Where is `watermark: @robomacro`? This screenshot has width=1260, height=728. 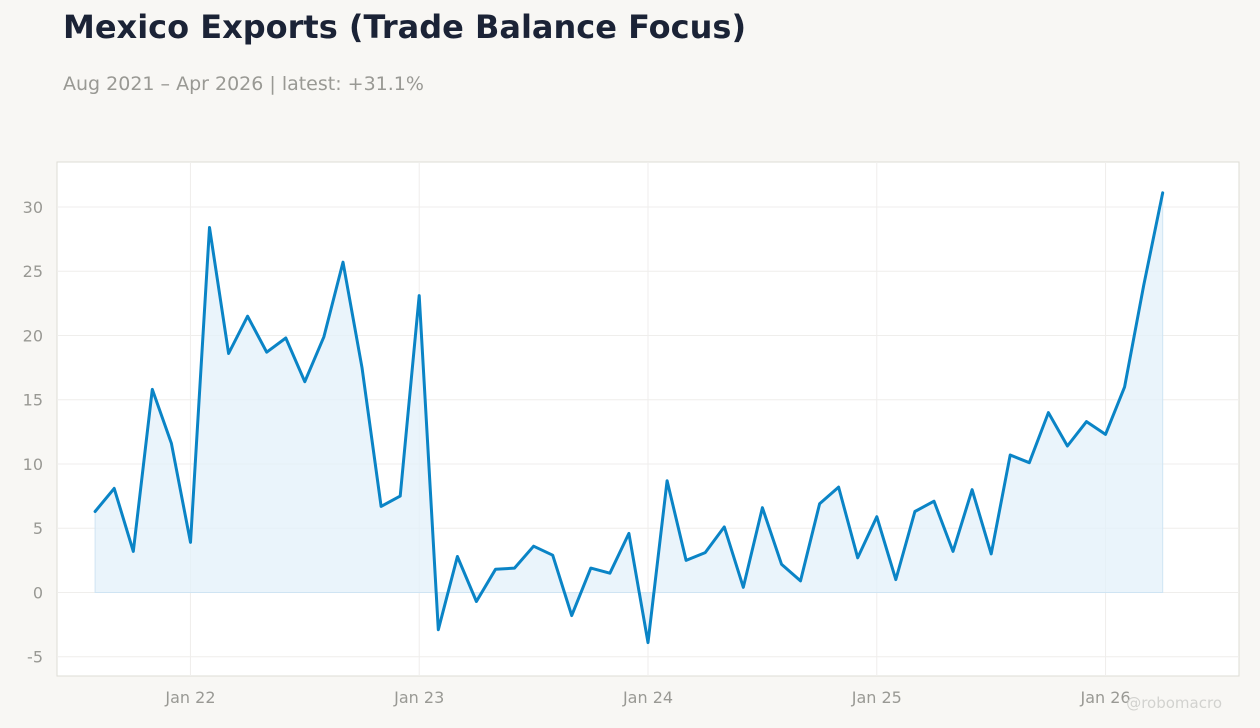
watermark: @robomacro is located at coordinates (1174, 703).